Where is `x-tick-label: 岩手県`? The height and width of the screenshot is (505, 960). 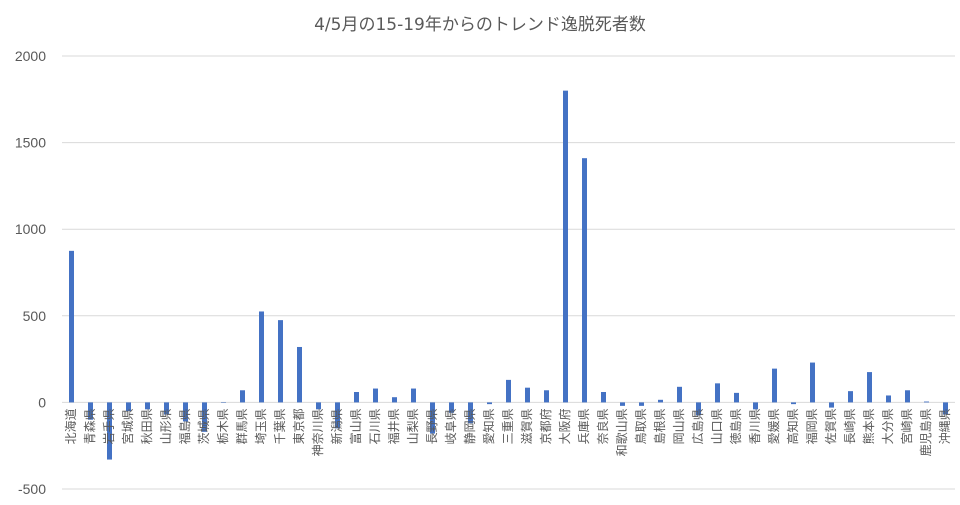 x-tick-label: 岩手県 is located at coordinates (108, 426).